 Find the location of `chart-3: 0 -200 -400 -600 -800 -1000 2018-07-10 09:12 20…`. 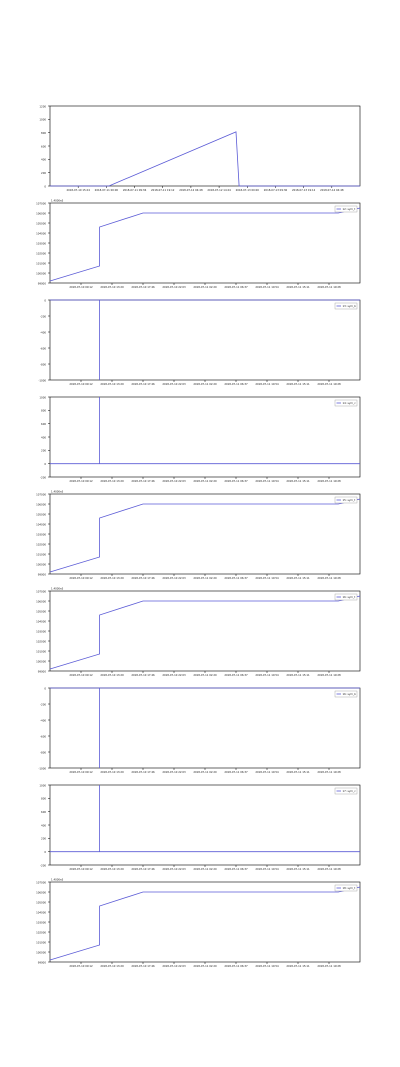

chart-3: 0 -200 -400 -600 -800 -1000 2018-07-10 09:12 20… is located at coordinates (199, 342).